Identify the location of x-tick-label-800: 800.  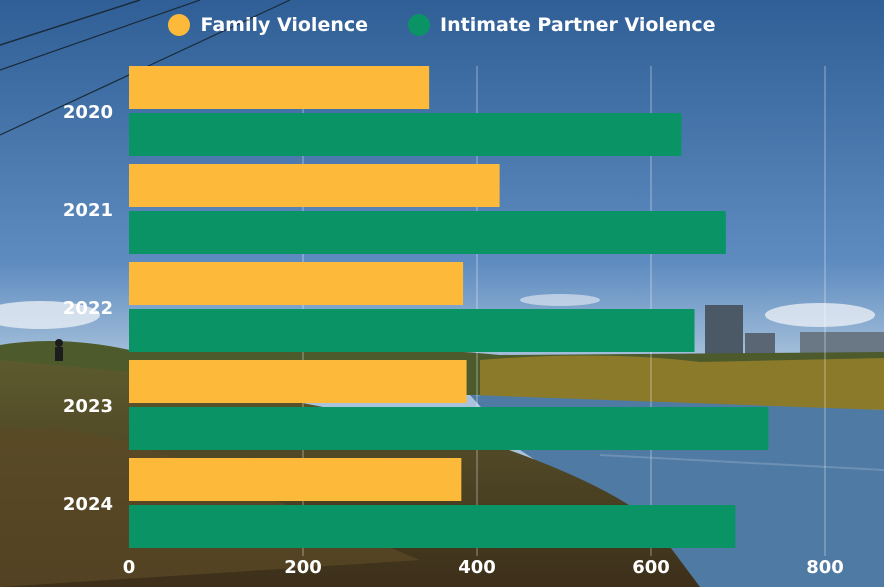
(825, 567).